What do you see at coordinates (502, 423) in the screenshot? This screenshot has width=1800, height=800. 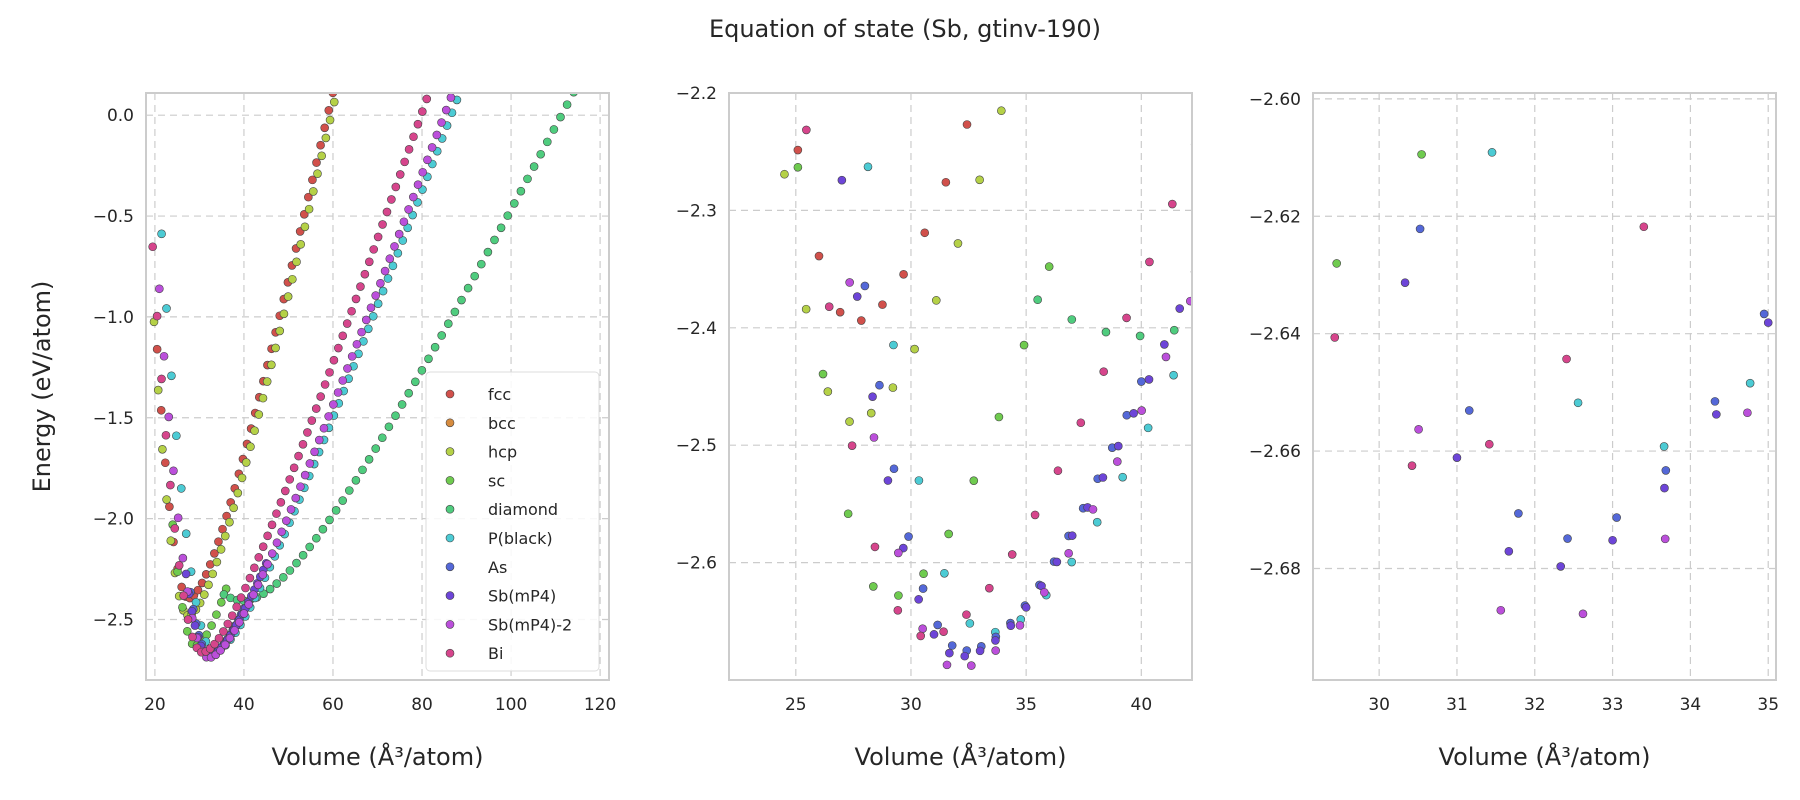 I see `legend-label: bcc` at bounding box center [502, 423].